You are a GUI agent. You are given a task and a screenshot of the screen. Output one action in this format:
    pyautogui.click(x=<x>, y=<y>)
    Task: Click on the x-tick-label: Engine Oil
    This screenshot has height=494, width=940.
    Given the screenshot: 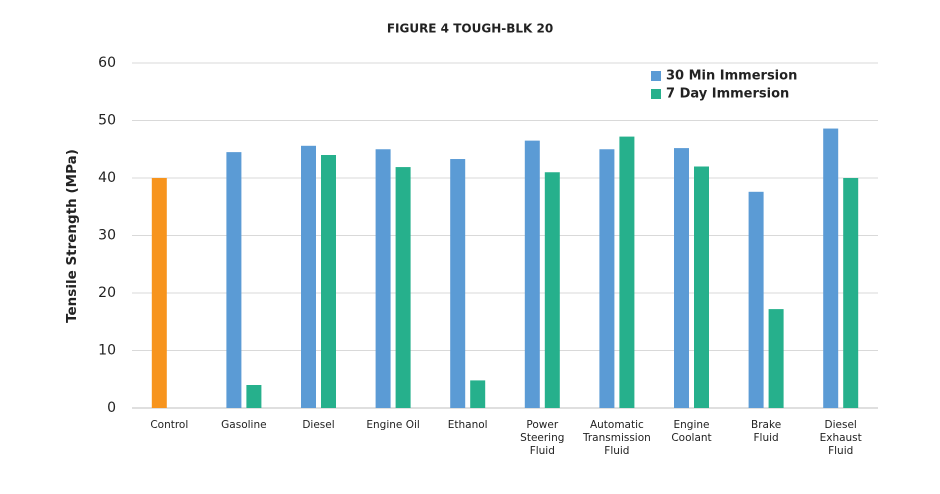 What is the action you would take?
    pyautogui.click(x=393, y=425)
    